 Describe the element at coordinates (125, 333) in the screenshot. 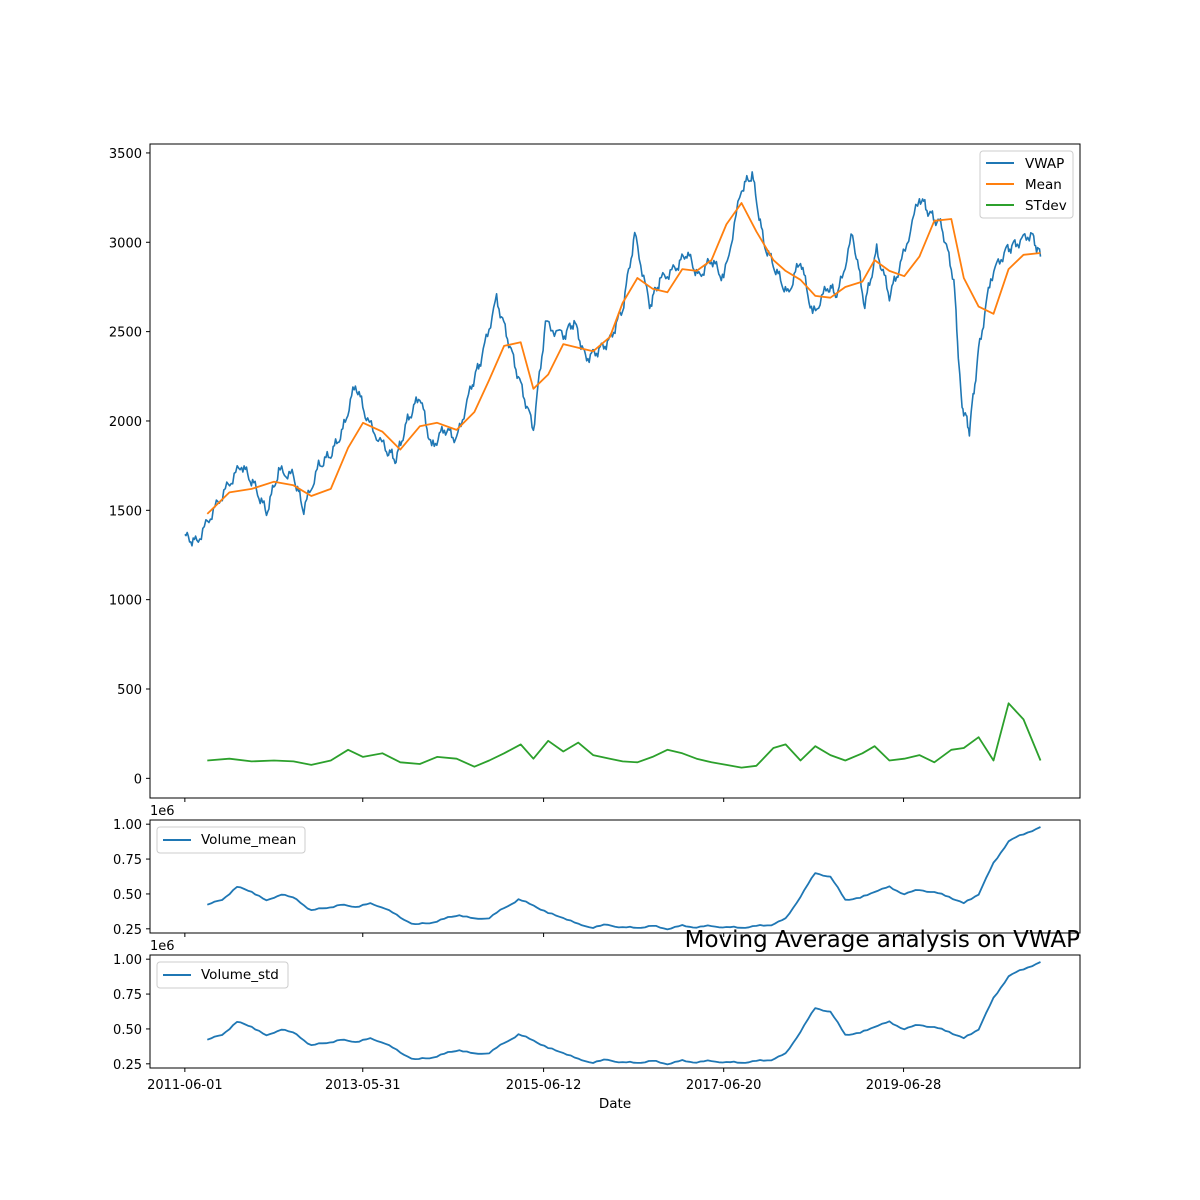

I see `y-tick-label: 2500` at that location.